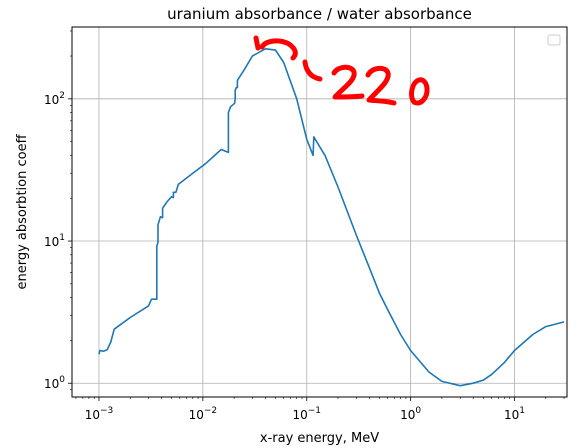  I want to click on x-tick-label-exponent: 0, so click(418, 411).